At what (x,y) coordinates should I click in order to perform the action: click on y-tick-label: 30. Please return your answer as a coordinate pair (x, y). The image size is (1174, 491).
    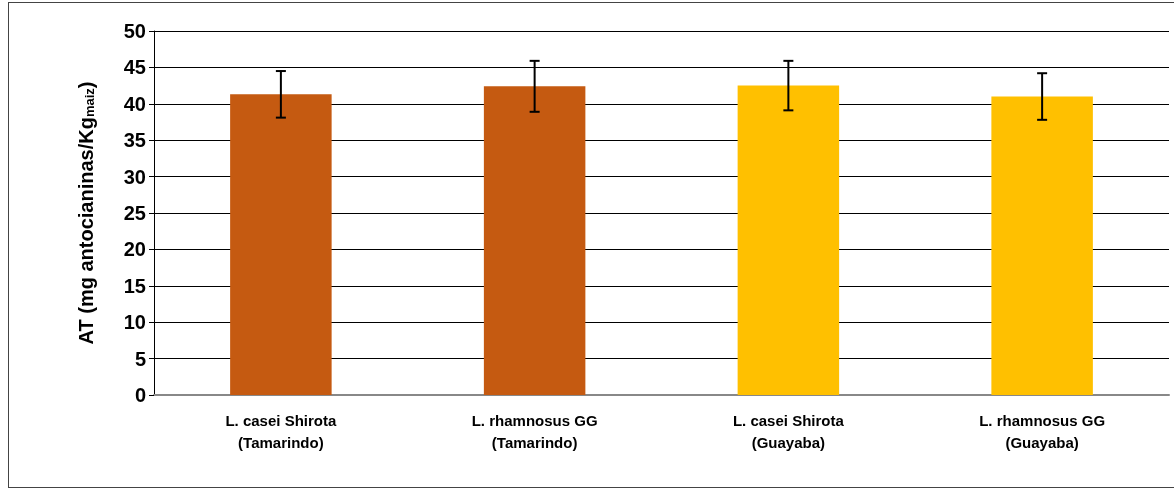
    Looking at the image, I should click on (134, 176).